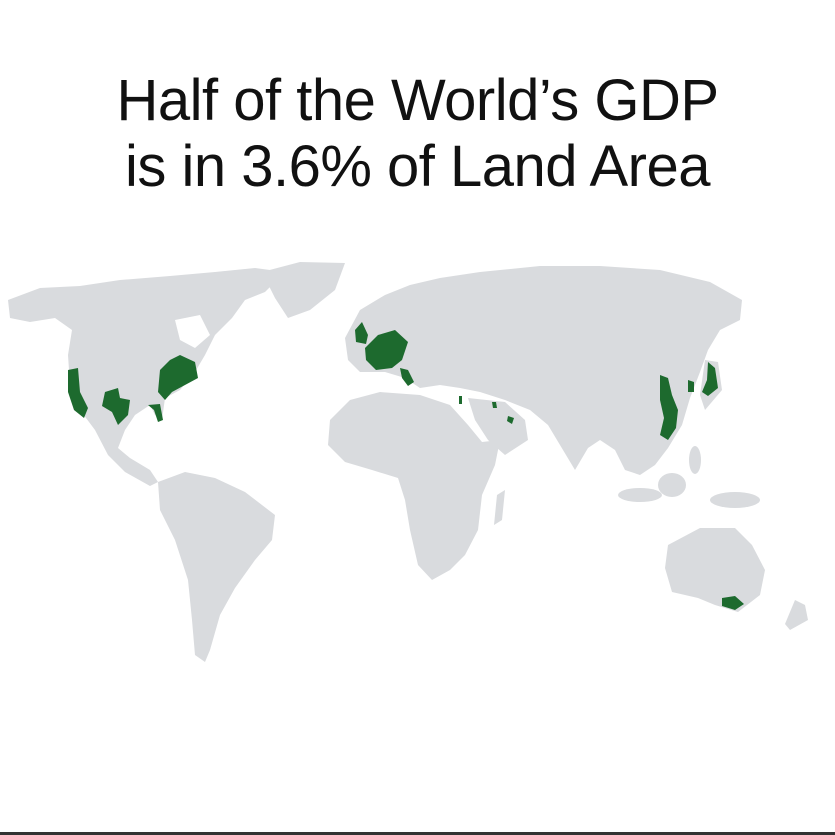 Image resolution: width=835 pixels, height=835 pixels. What do you see at coordinates (407, 377) in the screenshot?
I see `region-italy` at bounding box center [407, 377].